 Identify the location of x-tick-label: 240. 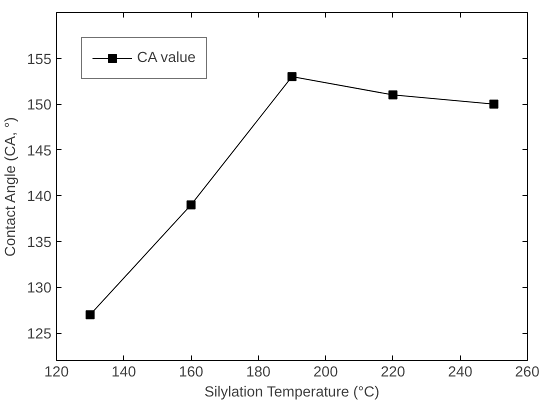
(460, 372).